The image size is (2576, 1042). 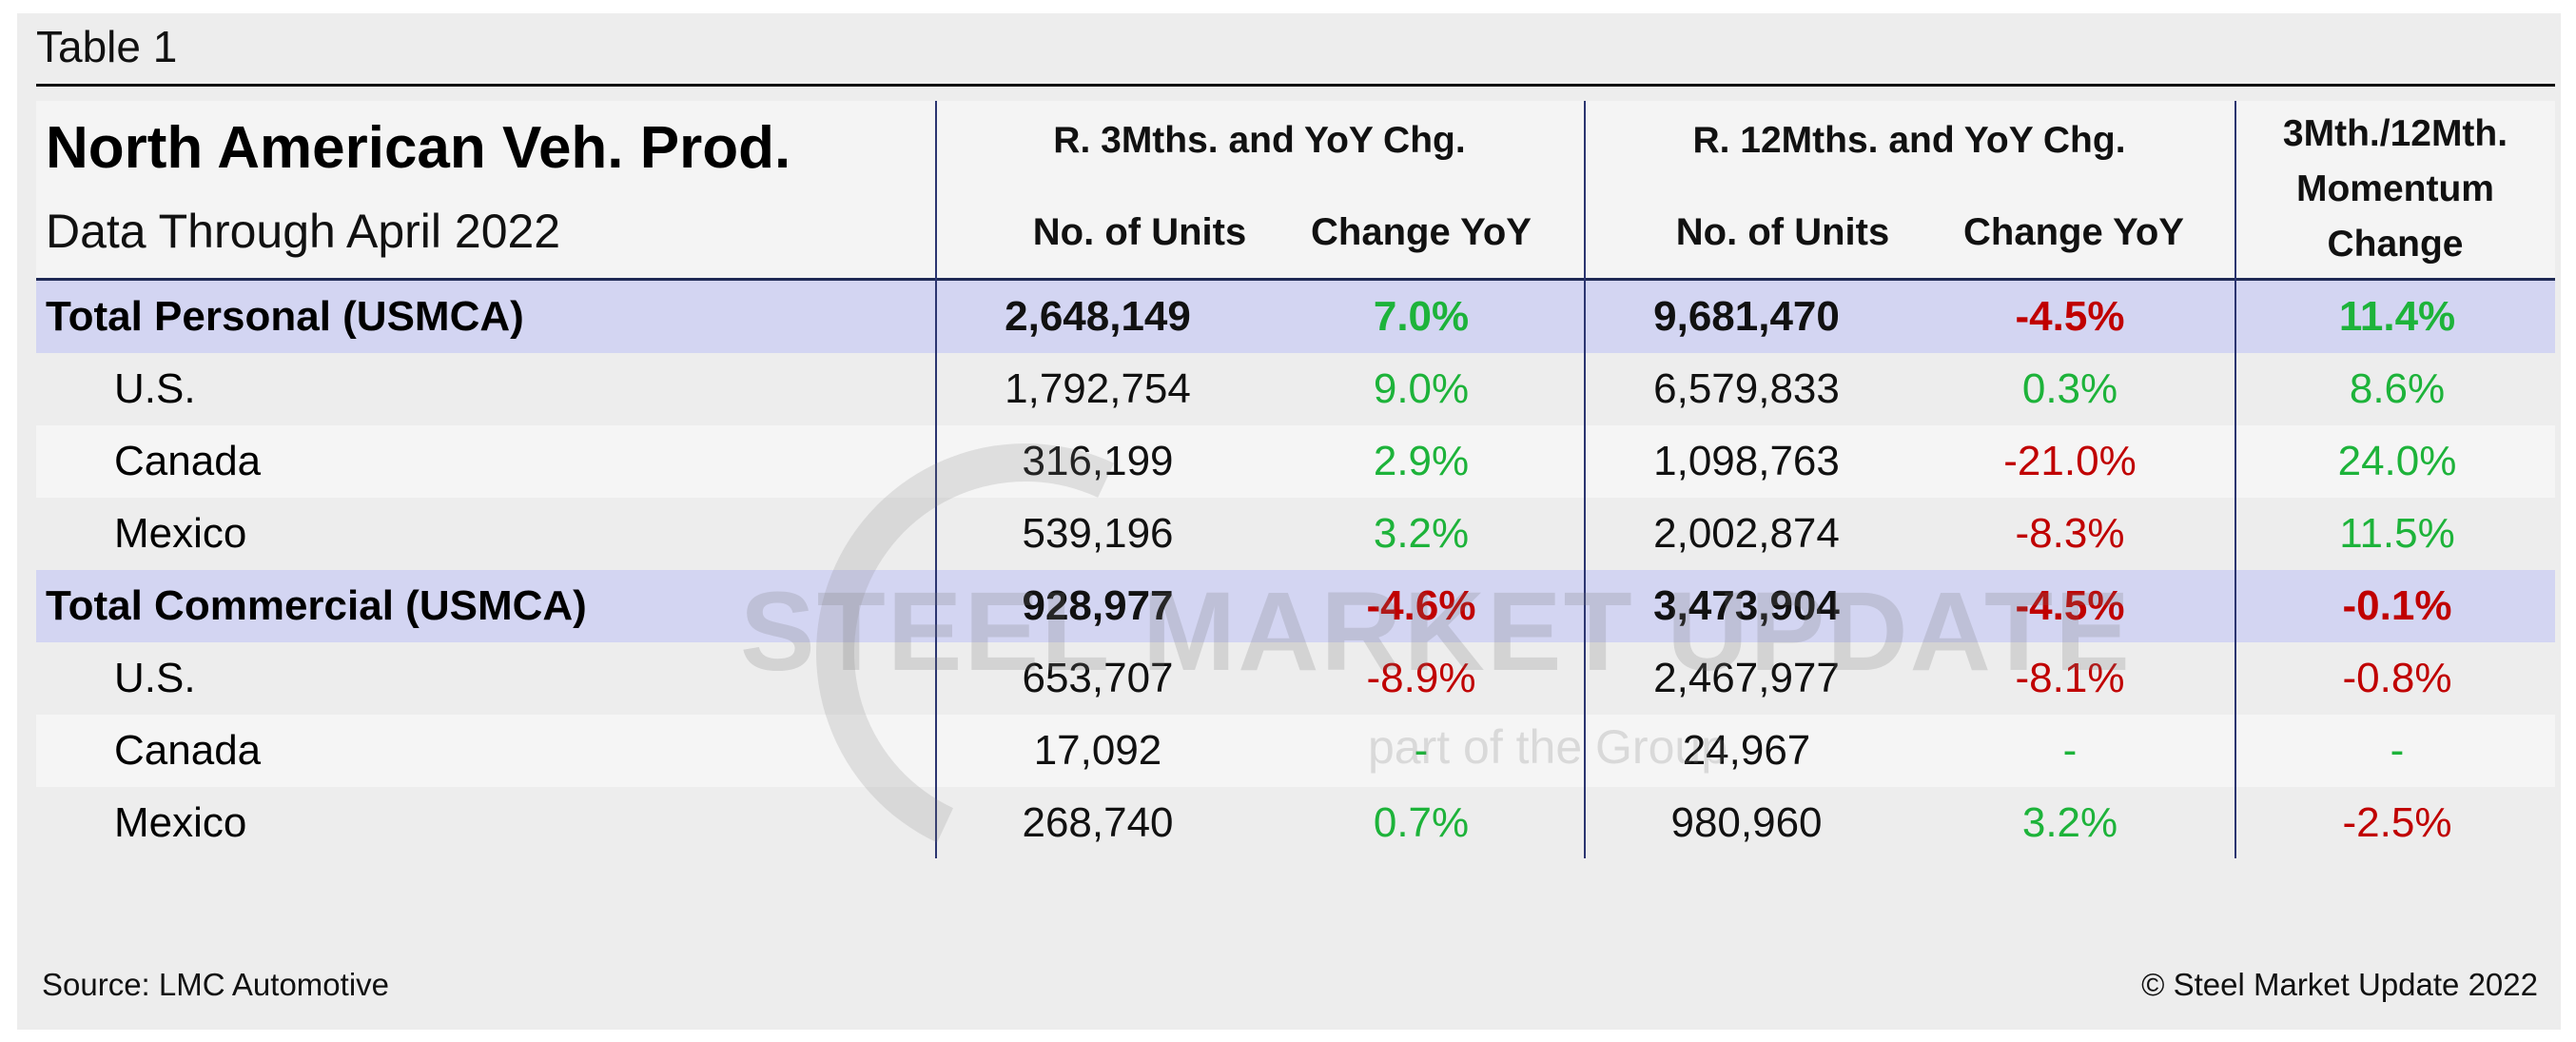 What do you see at coordinates (1098, 678) in the screenshot?
I see `cell-units-3m: 653,707` at bounding box center [1098, 678].